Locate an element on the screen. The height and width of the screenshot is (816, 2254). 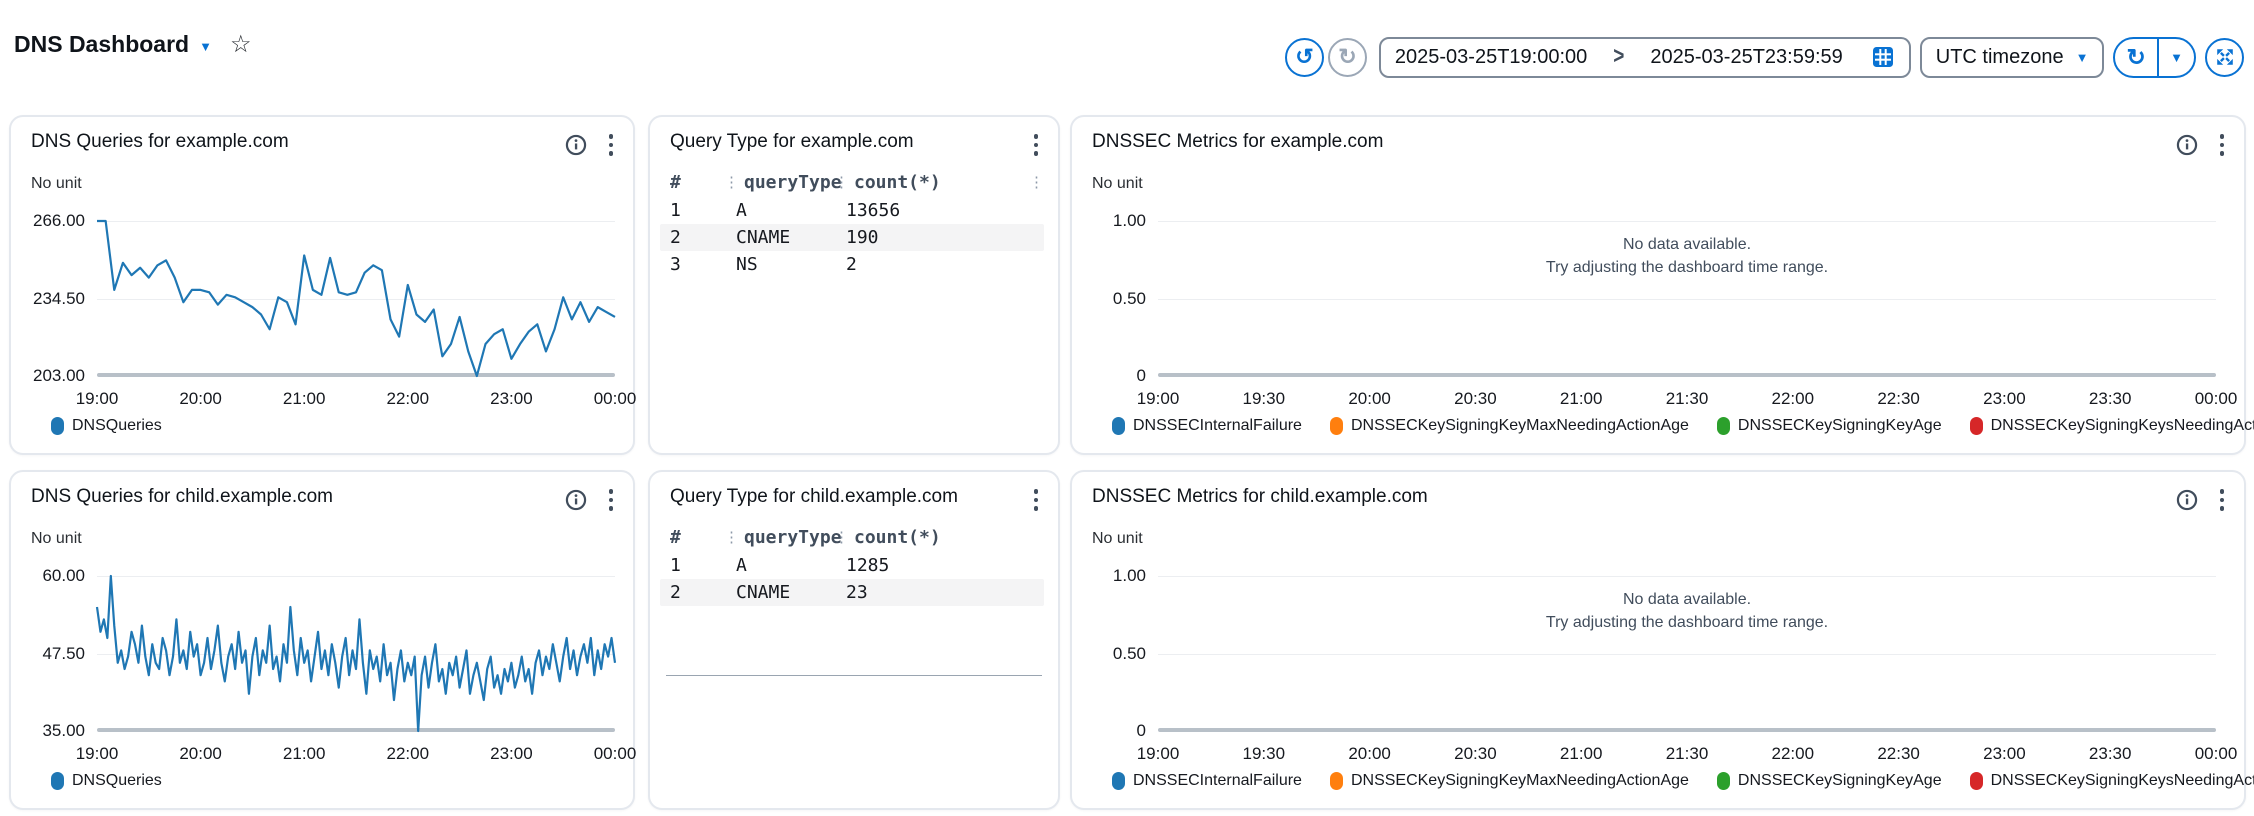
cell-querytype: A is located at coordinates (741, 565).